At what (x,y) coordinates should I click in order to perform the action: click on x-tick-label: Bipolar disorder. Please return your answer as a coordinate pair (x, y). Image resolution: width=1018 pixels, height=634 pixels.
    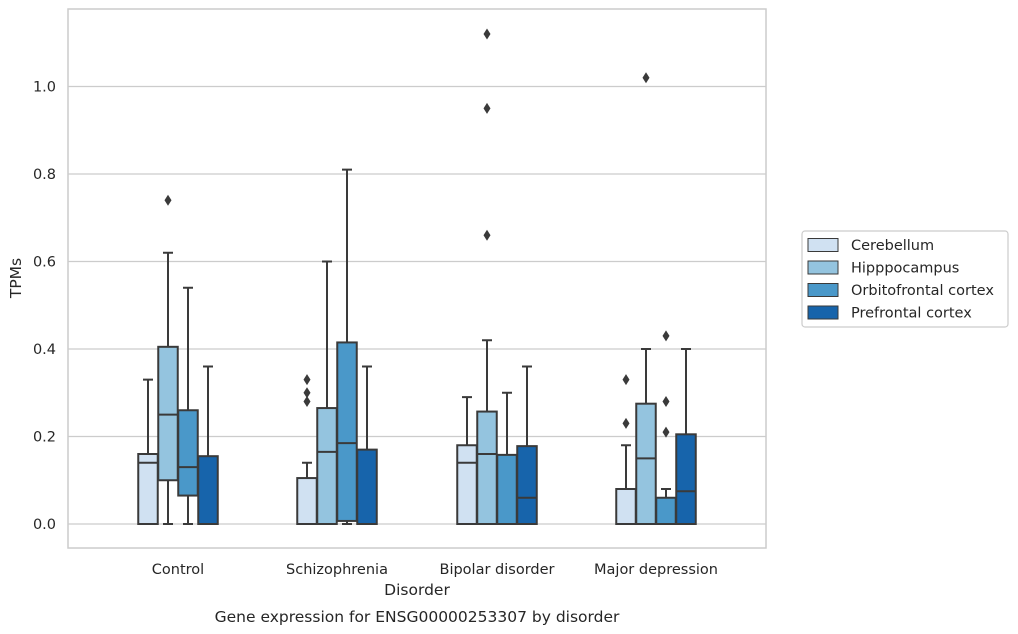
    Looking at the image, I should click on (497, 570).